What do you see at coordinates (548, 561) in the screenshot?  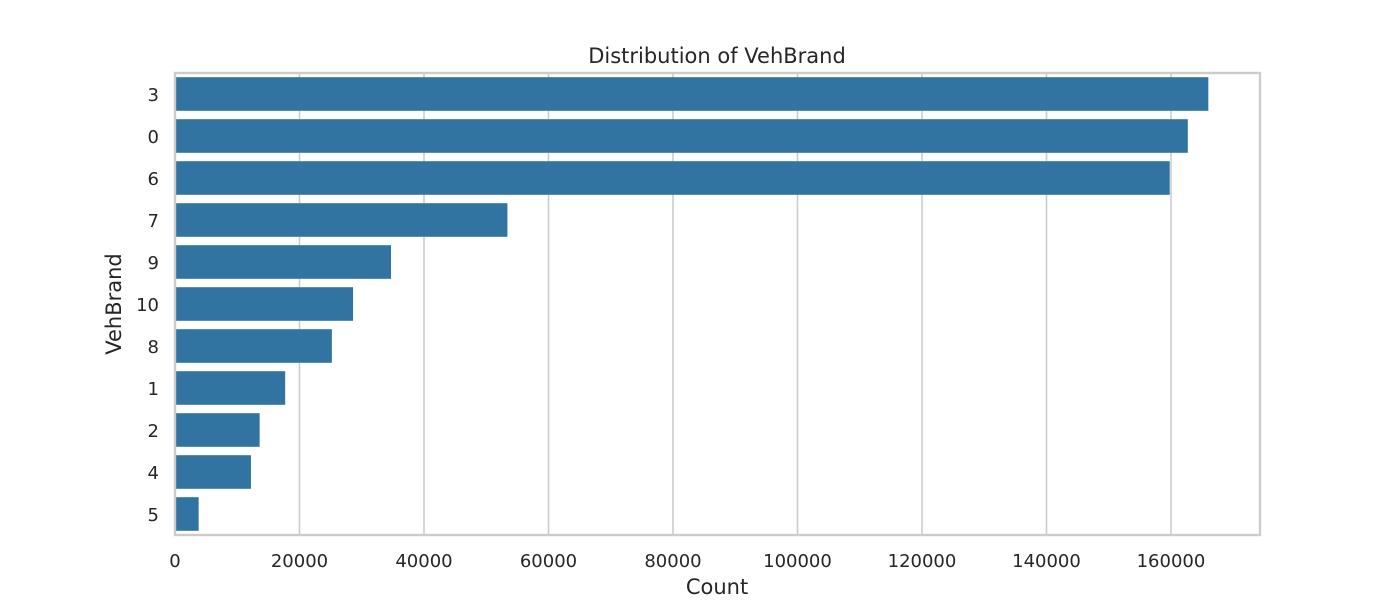 I see `x-tick-label: 60000` at bounding box center [548, 561].